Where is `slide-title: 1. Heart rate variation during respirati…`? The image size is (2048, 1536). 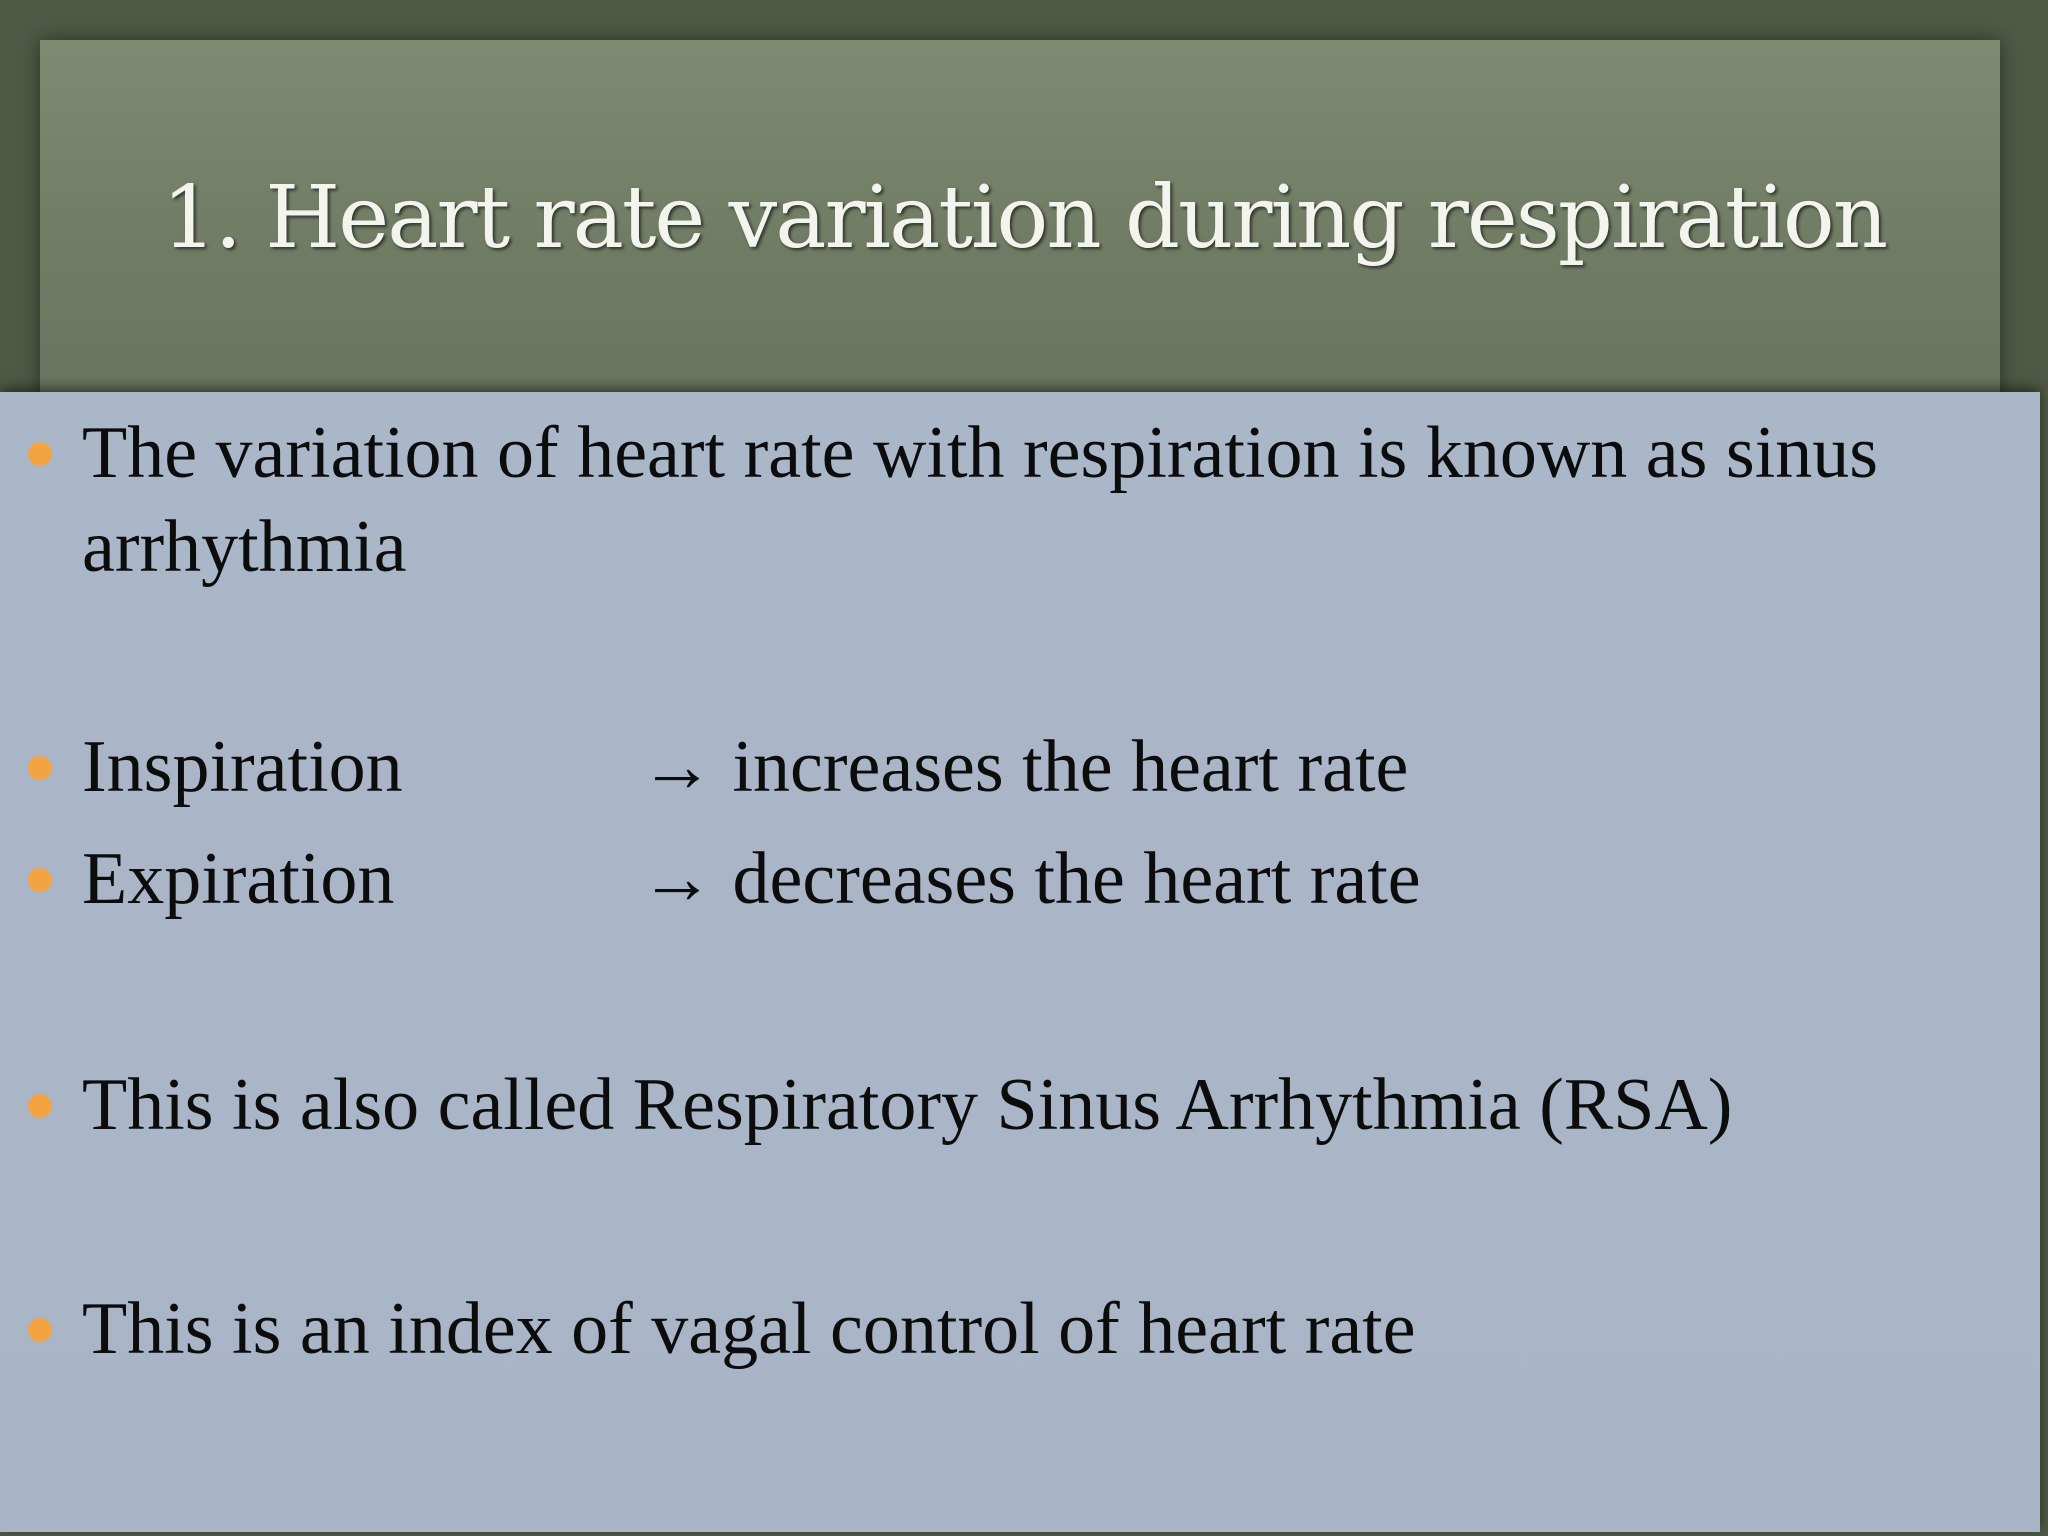 slide-title: 1. Heart rate variation during respirati… is located at coordinates (1024, 218).